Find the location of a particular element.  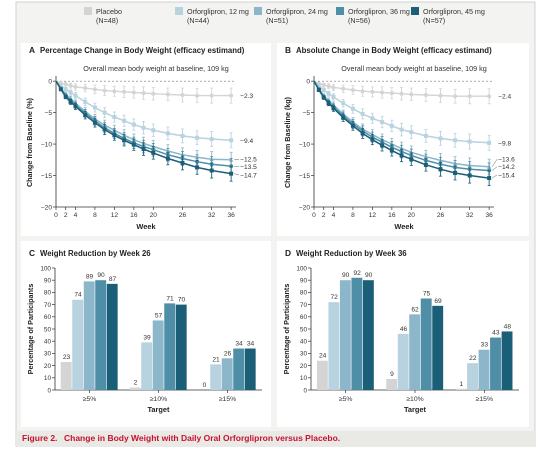

panel-letter: C is located at coordinates (32, 253).